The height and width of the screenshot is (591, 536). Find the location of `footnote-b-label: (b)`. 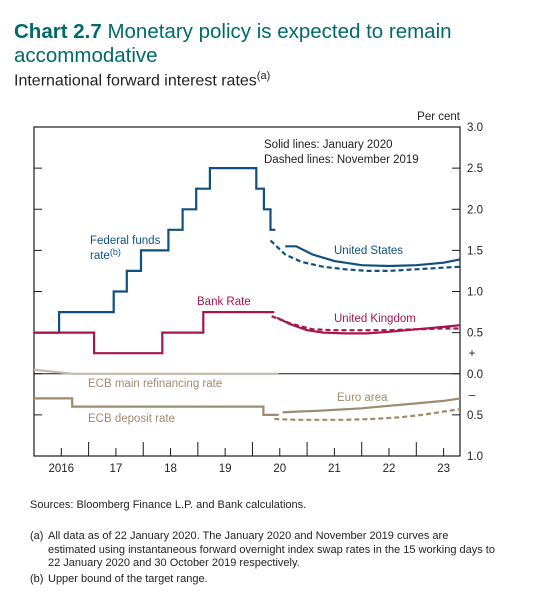

footnote-b-label: (b) is located at coordinates (37, 579).